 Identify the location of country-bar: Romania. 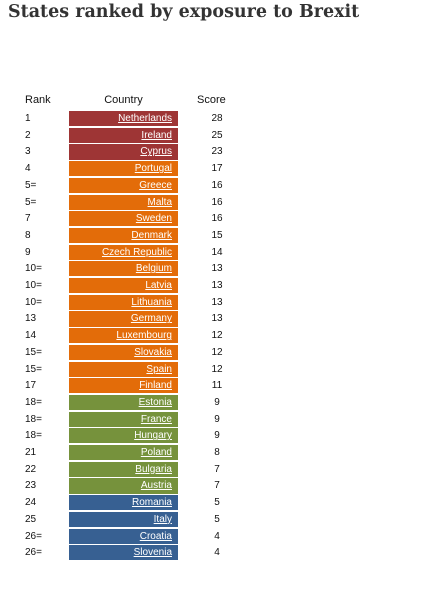
(123, 503).